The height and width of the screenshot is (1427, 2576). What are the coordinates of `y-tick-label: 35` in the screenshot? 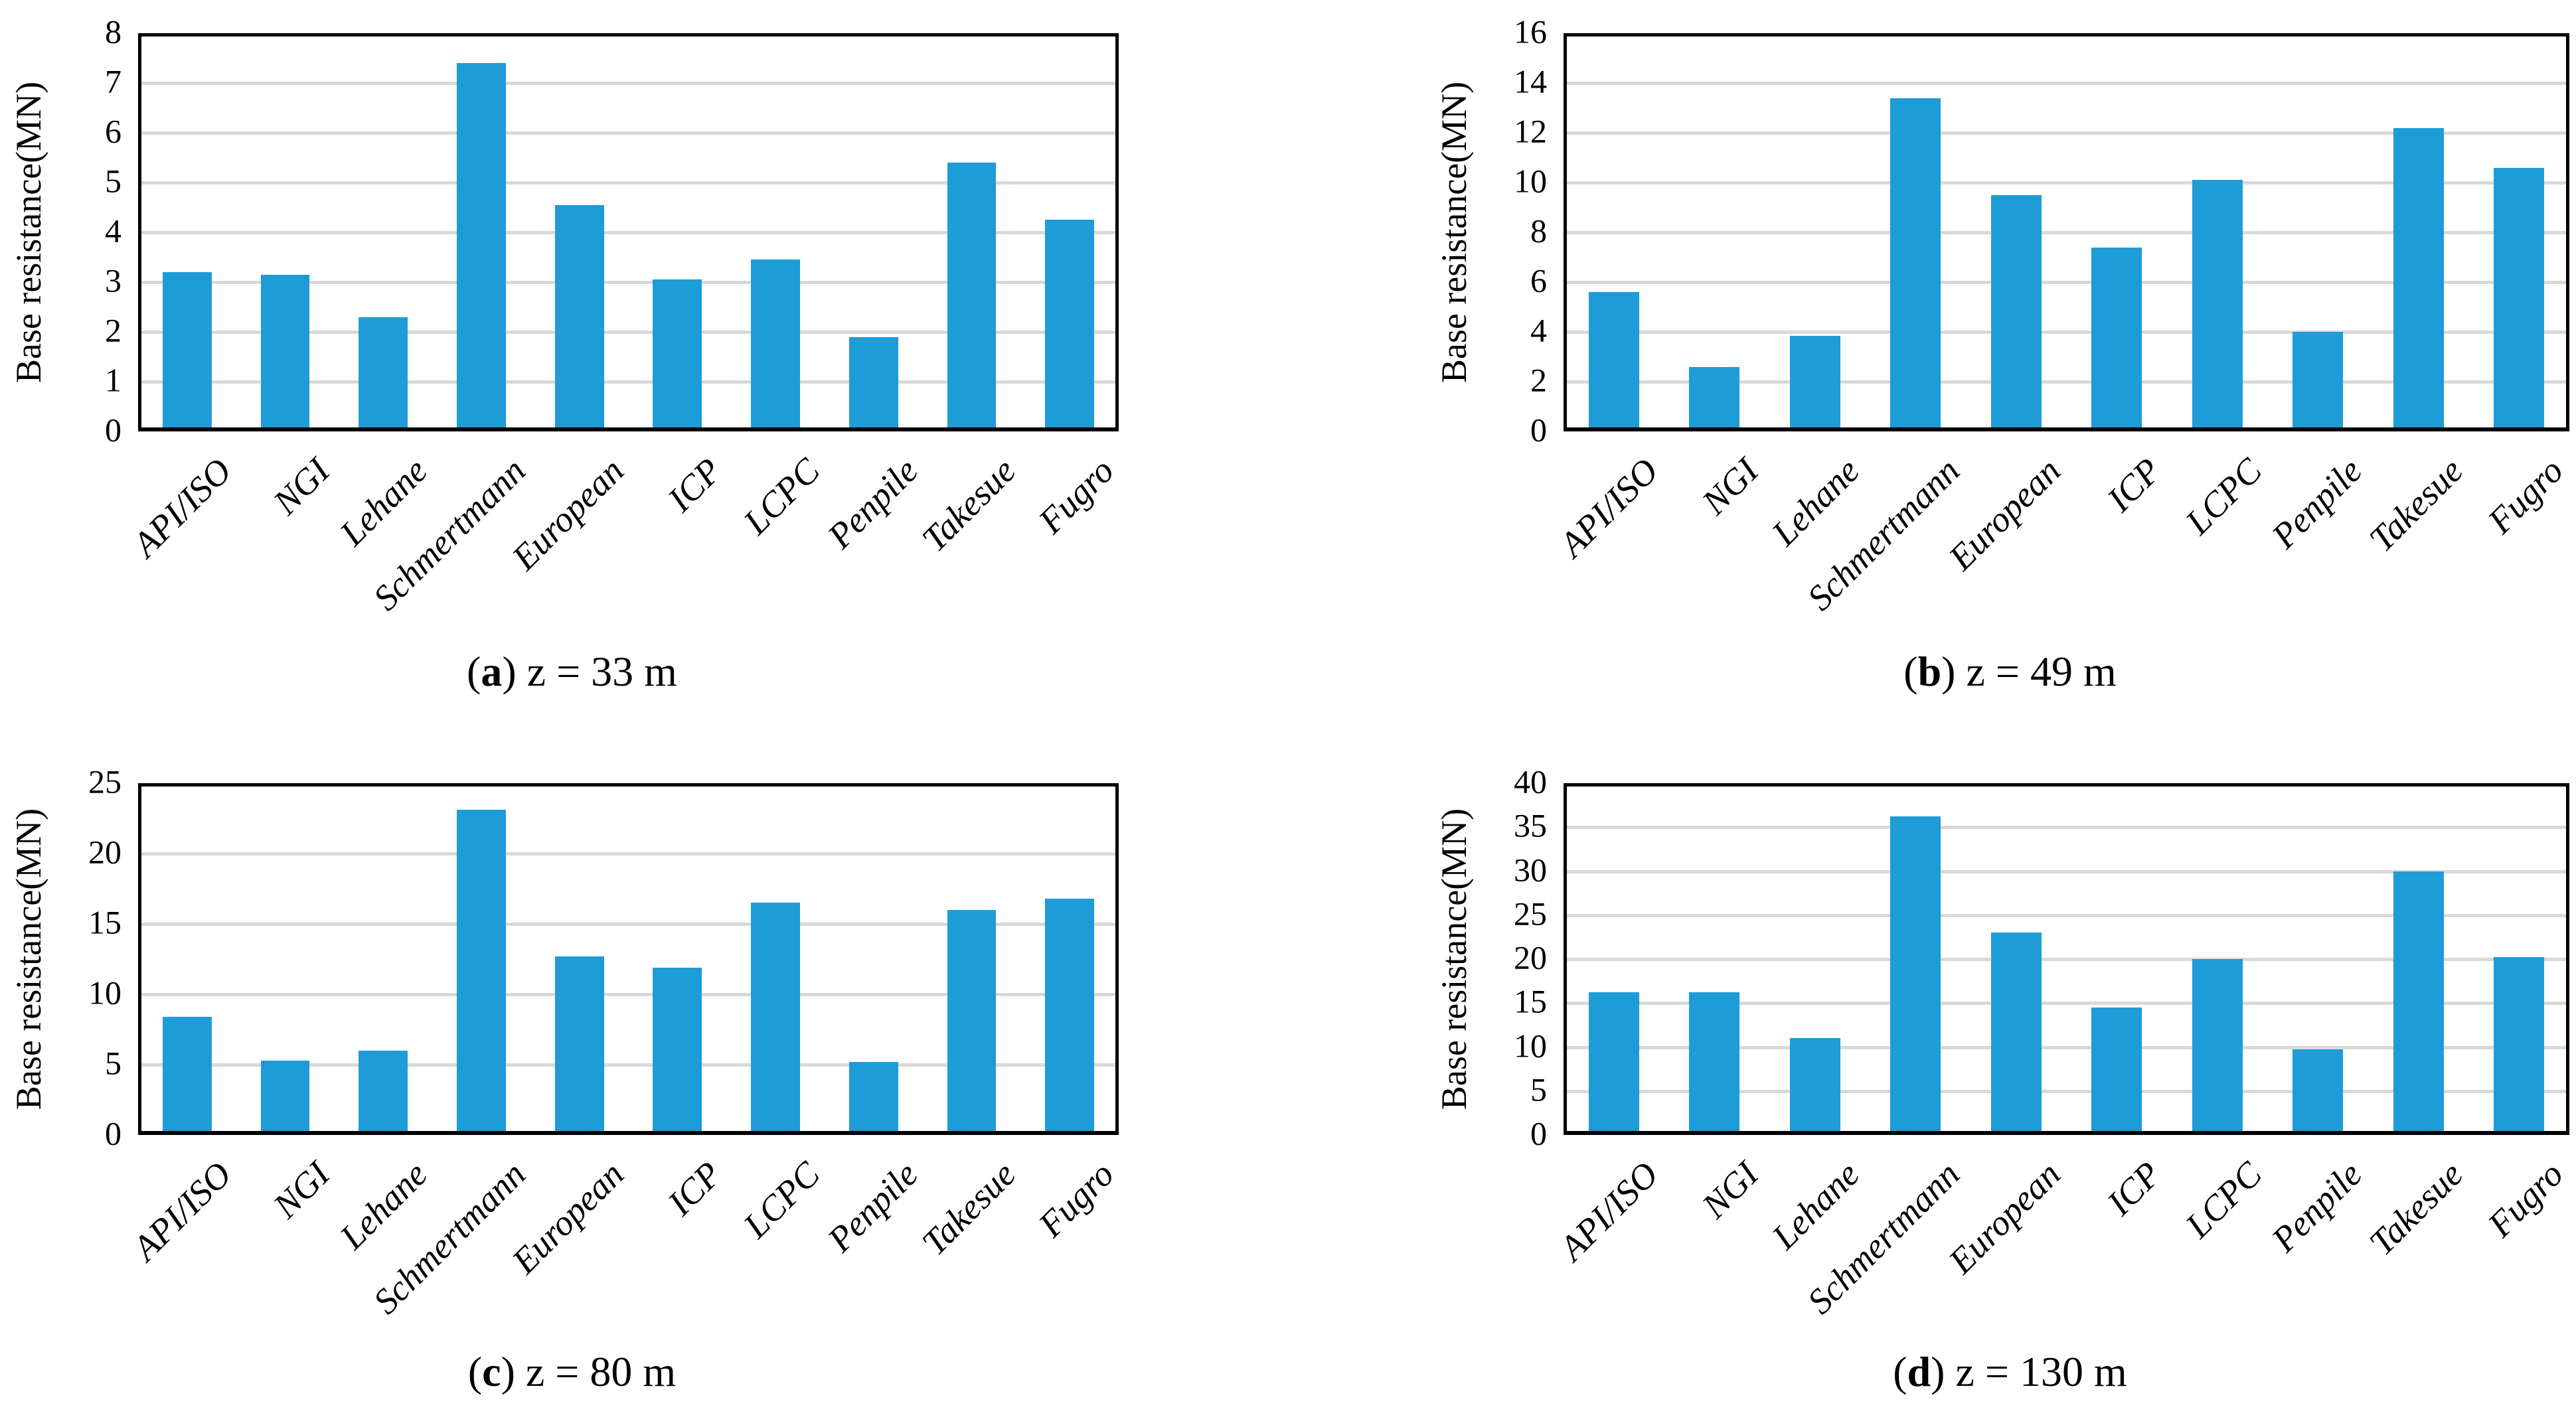 It's located at (1530, 825).